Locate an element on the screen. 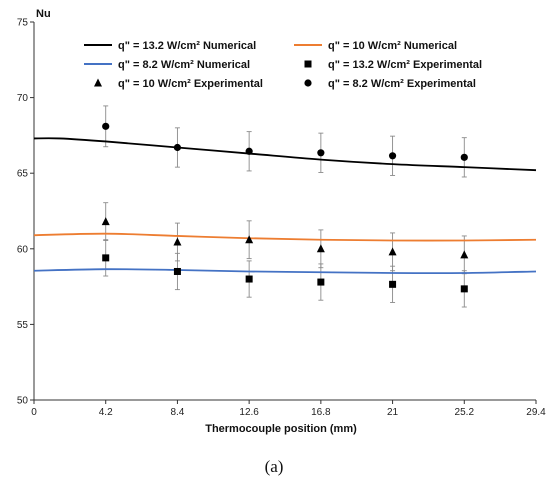  y-tick-label: 70 is located at coordinates (23, 98).